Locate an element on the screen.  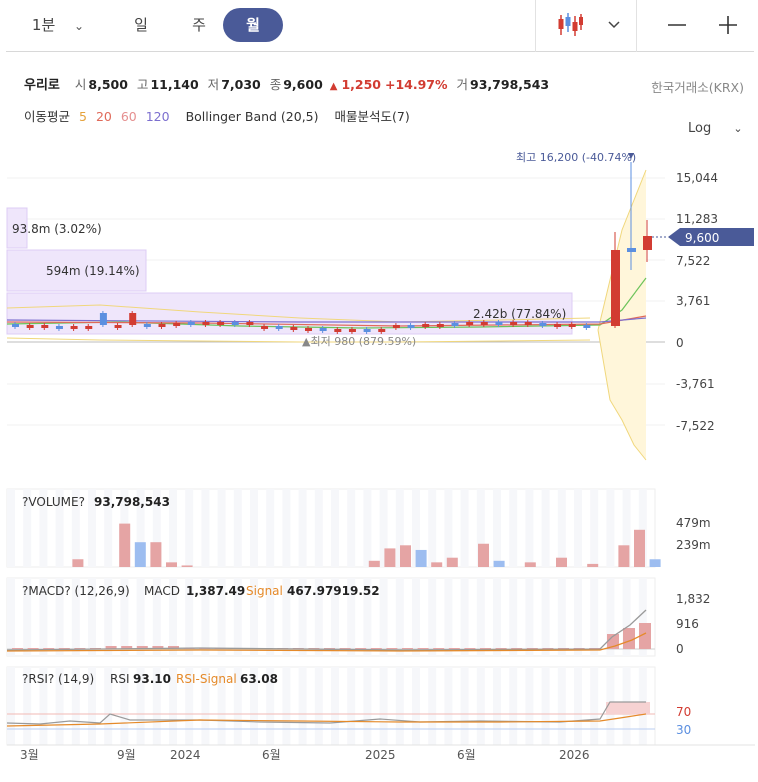
volume-profile-label: 매물분석도(7) is located at coordinates (372, 116).